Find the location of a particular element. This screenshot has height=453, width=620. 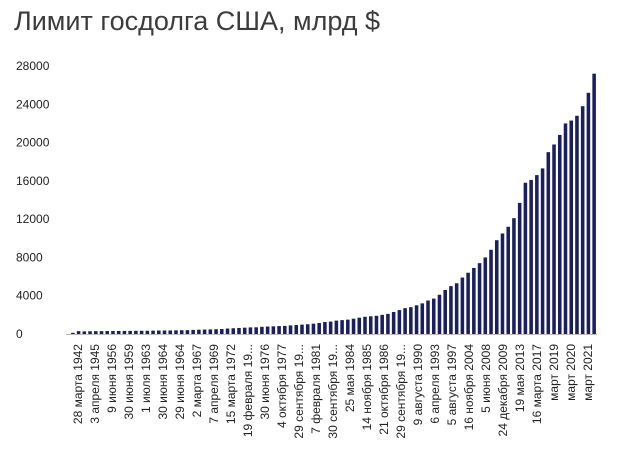

x-tick-label: 16 марта 2017 is located at coordinates (537, 384).